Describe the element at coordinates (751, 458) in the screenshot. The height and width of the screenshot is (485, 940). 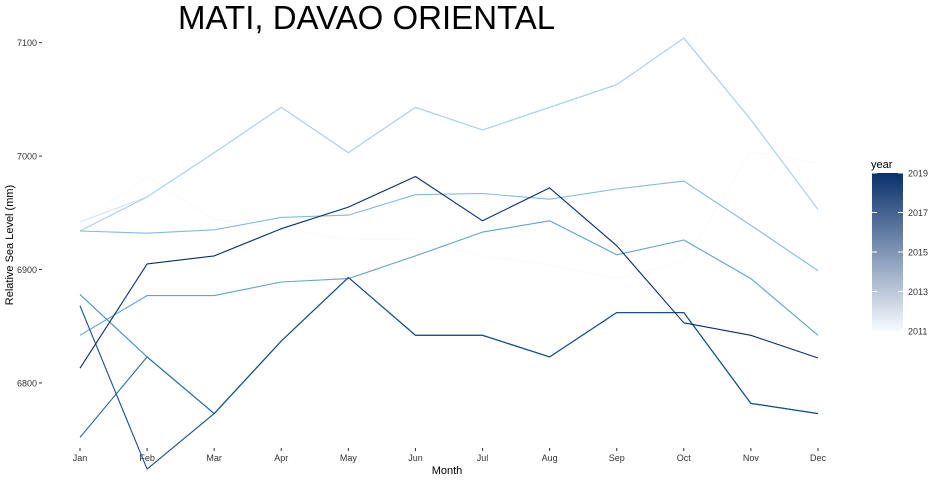
I see `x-tick-label: Nov` at that location.